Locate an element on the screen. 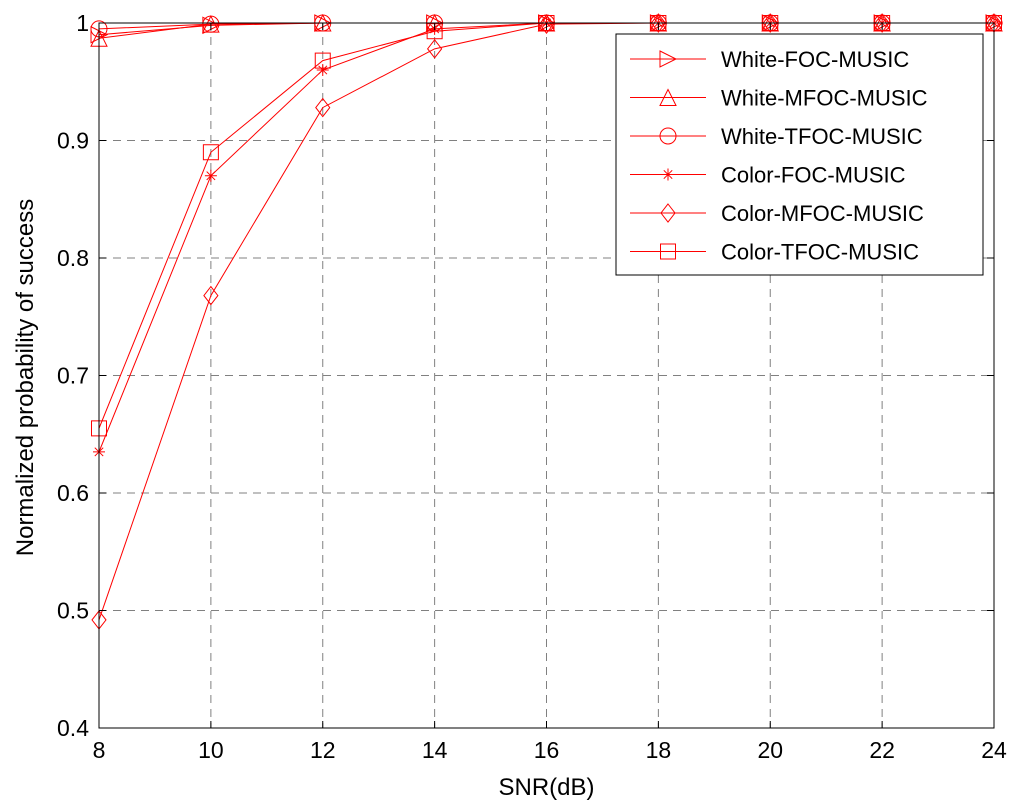  x-tick-label: 16 is located at coordinates (547, 750).